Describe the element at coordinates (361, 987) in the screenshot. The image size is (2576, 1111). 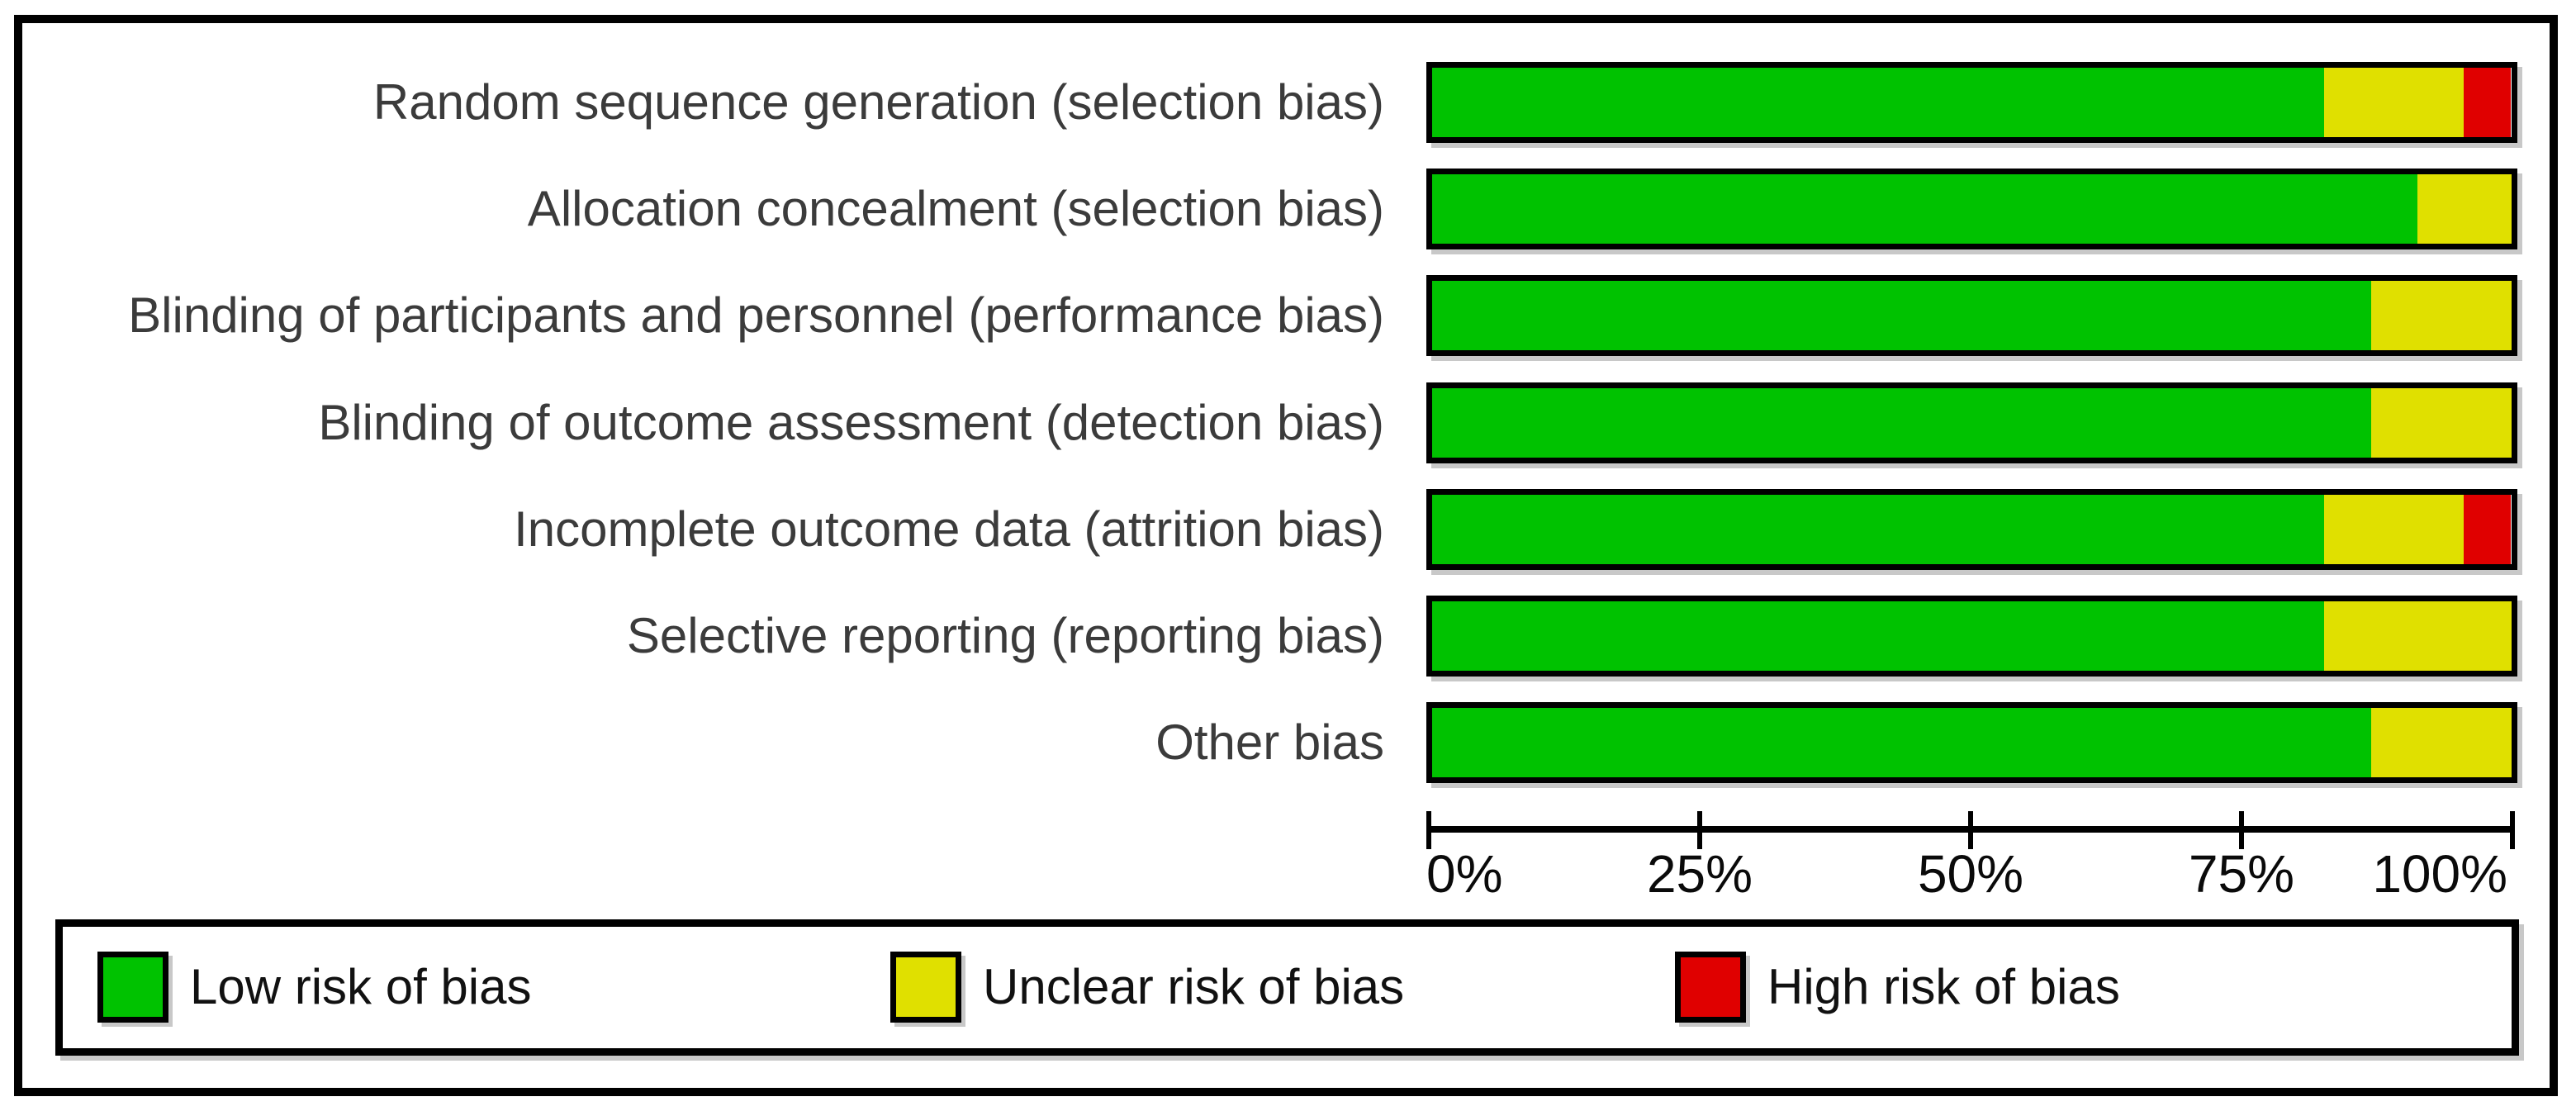
I see `legend-label-low-risk-of-bias: Low risk of bias` at that location.